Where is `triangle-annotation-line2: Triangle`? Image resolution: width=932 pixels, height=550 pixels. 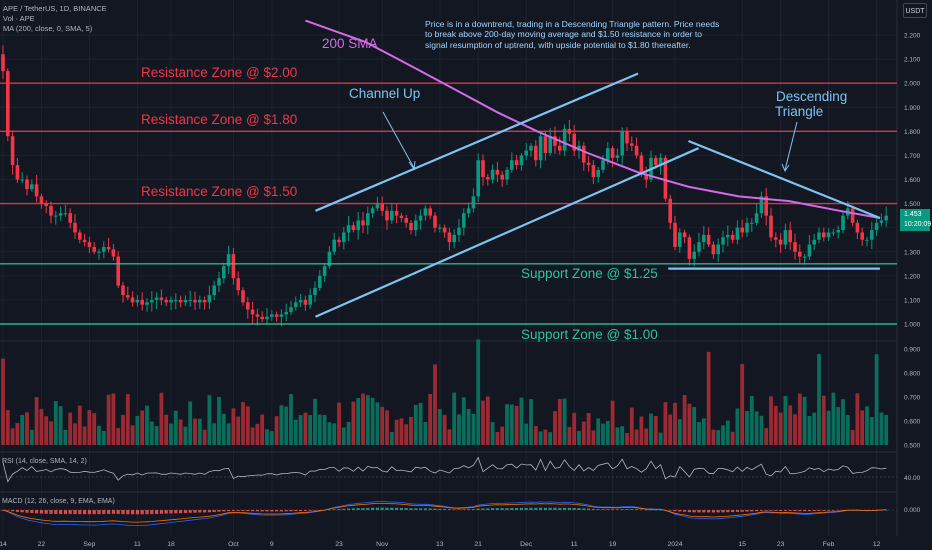 triangle-annotation-line2: Triangle is located at coordinates (799, 111).